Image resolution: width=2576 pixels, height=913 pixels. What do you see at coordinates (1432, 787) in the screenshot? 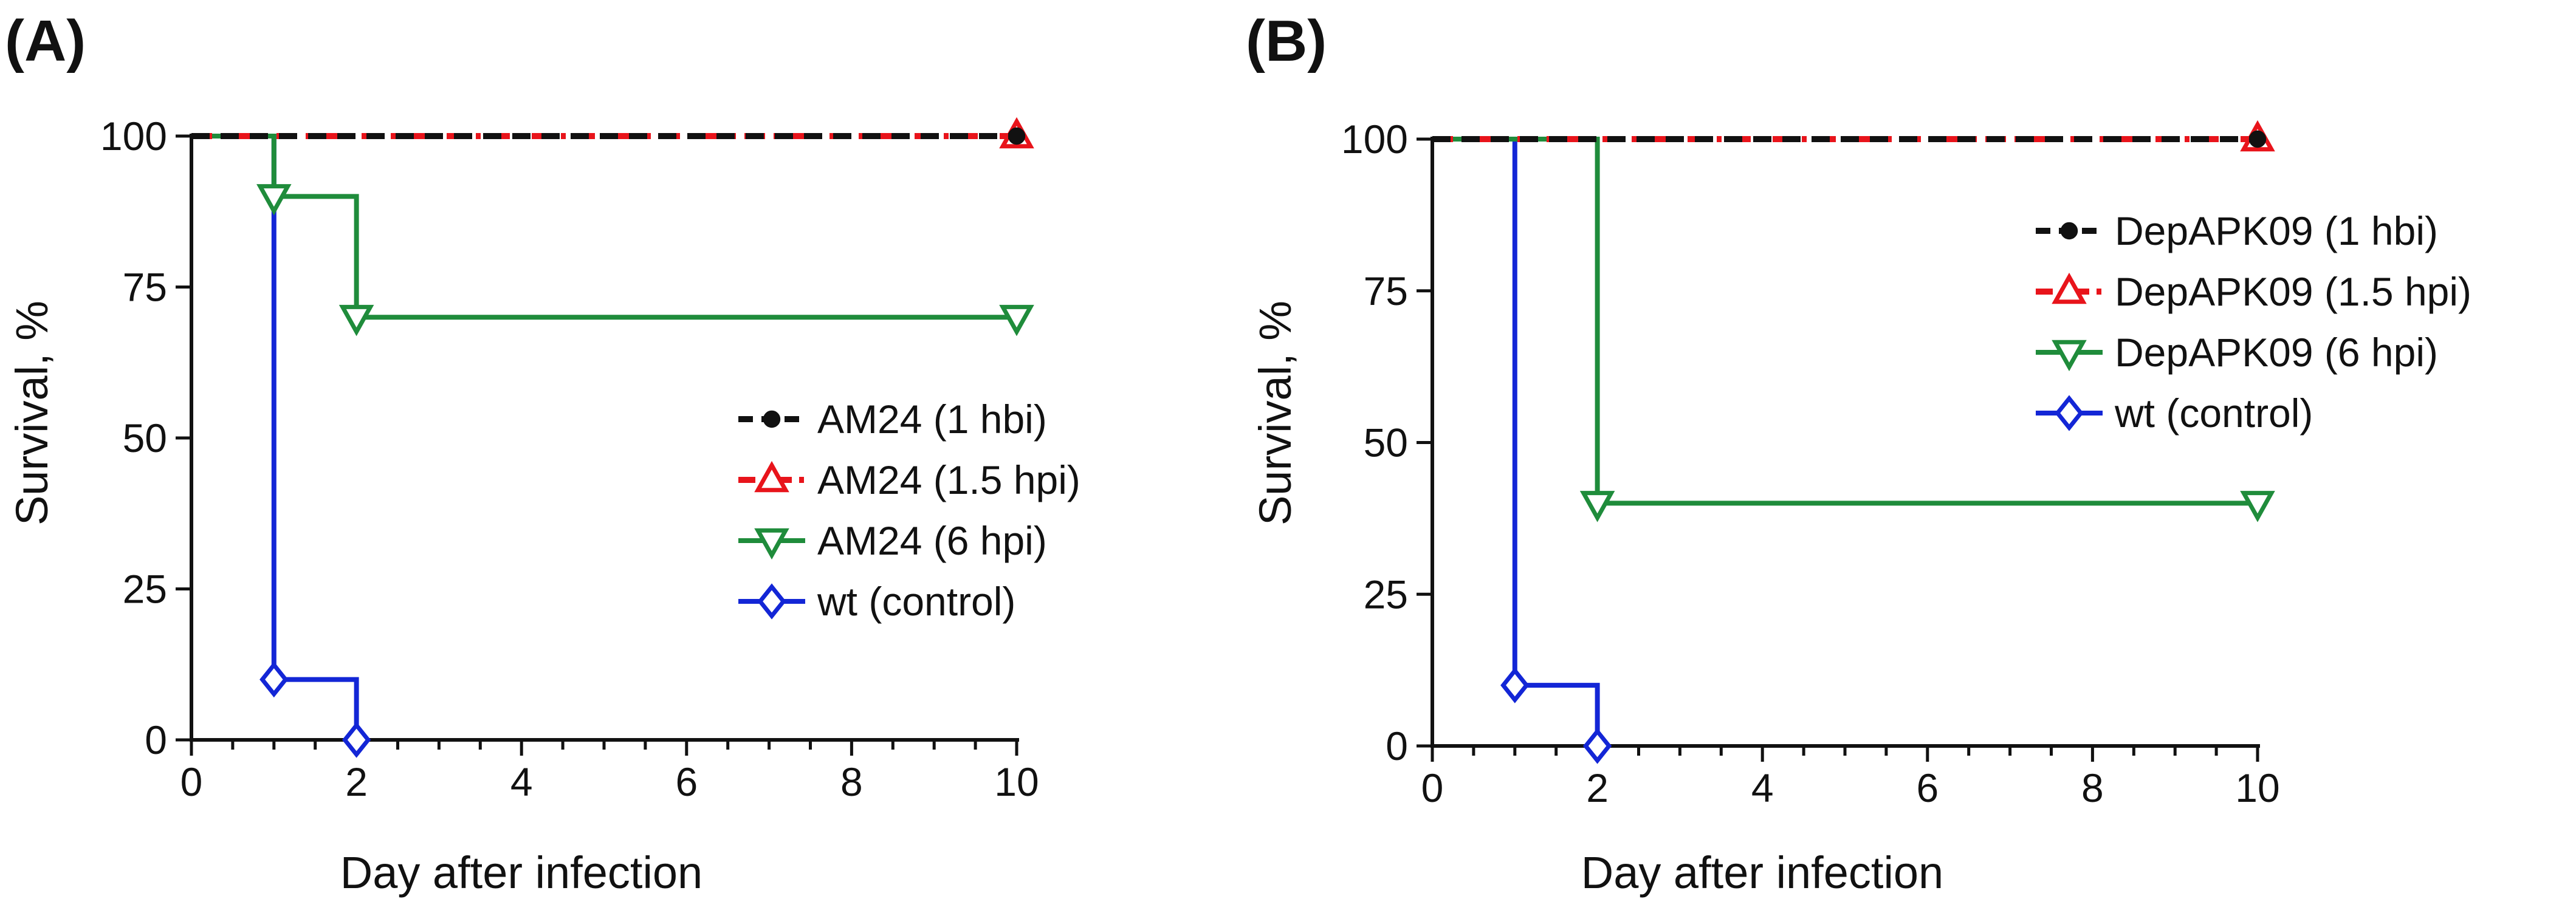
I see `panel-b-x-tick-label: 0` at bounding box center [1432, 787].